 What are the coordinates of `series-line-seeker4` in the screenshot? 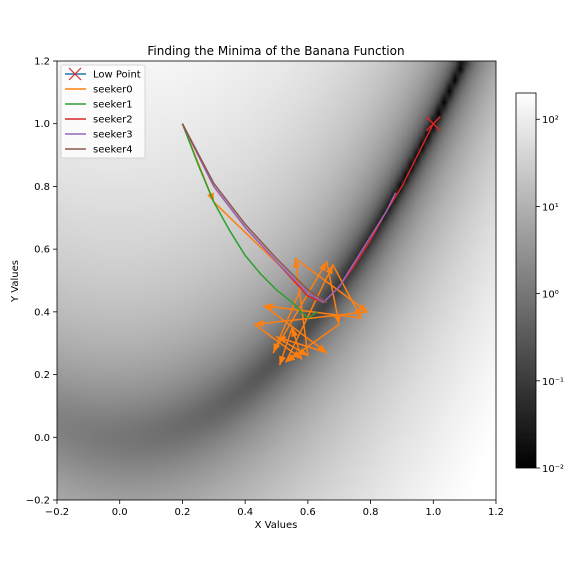 It's located at (254, 213).